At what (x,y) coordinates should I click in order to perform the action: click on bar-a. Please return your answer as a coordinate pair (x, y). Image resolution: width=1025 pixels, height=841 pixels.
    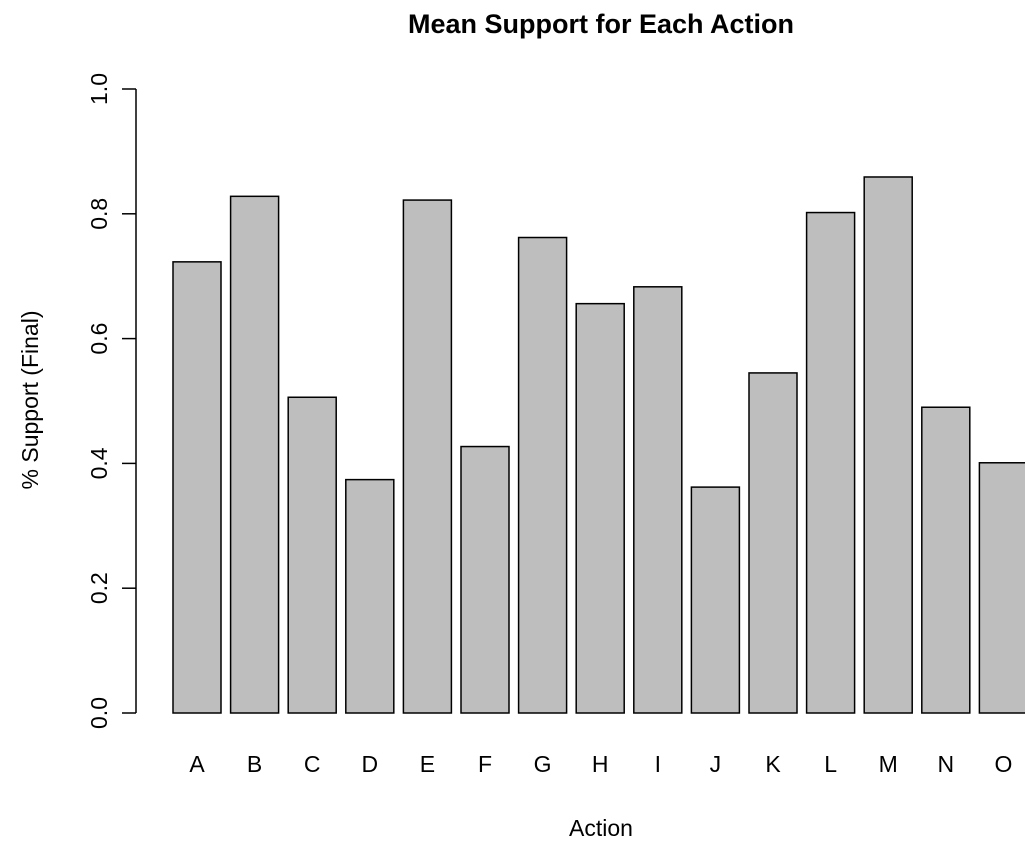
    Looking at the image, I should click on (197, 487).